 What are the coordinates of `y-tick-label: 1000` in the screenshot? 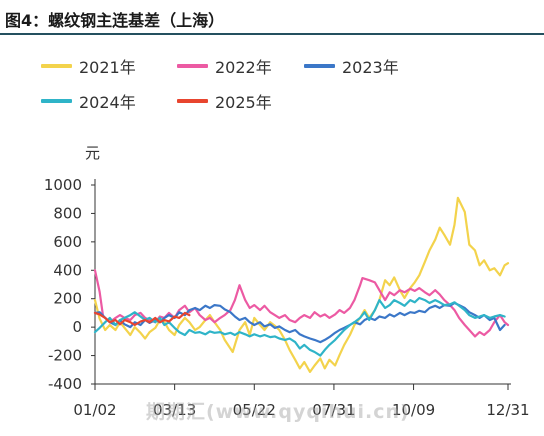 It's located at (63, 185).